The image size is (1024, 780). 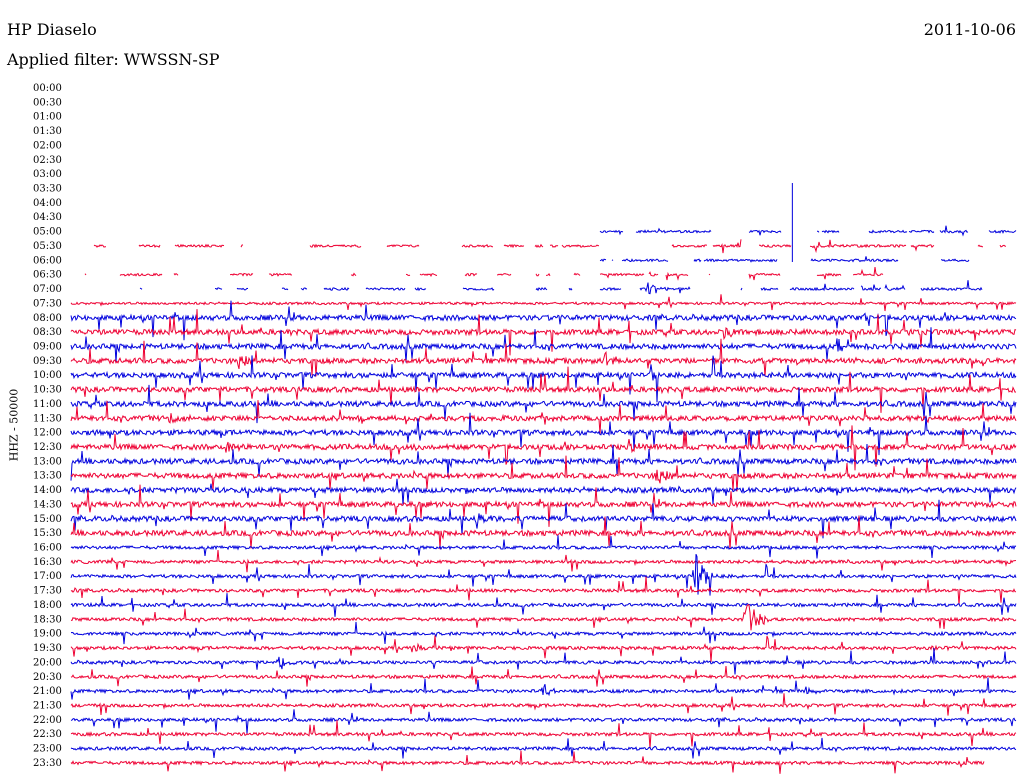 What do you see at coordinates (47, 131) in the screenshot?
I see `time-tick-0130: 01:30` at bounding box center [47, 131].